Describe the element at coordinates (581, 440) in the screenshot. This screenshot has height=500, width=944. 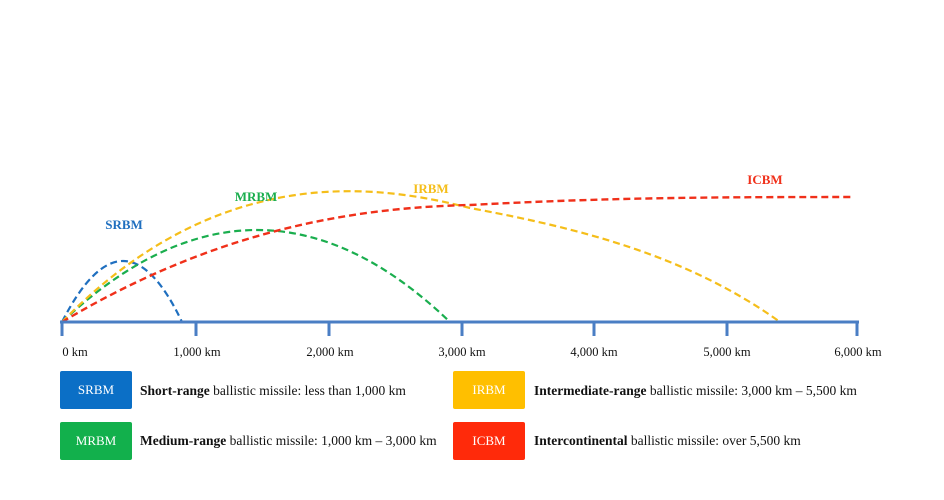
I see `legend-bold-icbm: Intercontinental` at that location.